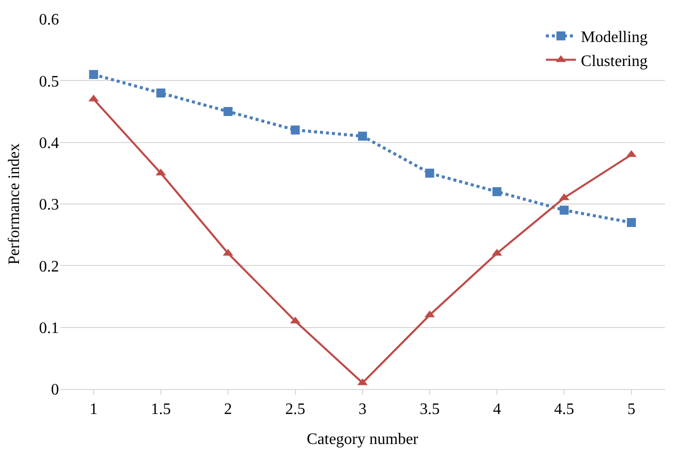 Image resolution: width=679 pixels, height=456 pixels. I want to click on y-tick-label: 0.1, so click(49, 328).